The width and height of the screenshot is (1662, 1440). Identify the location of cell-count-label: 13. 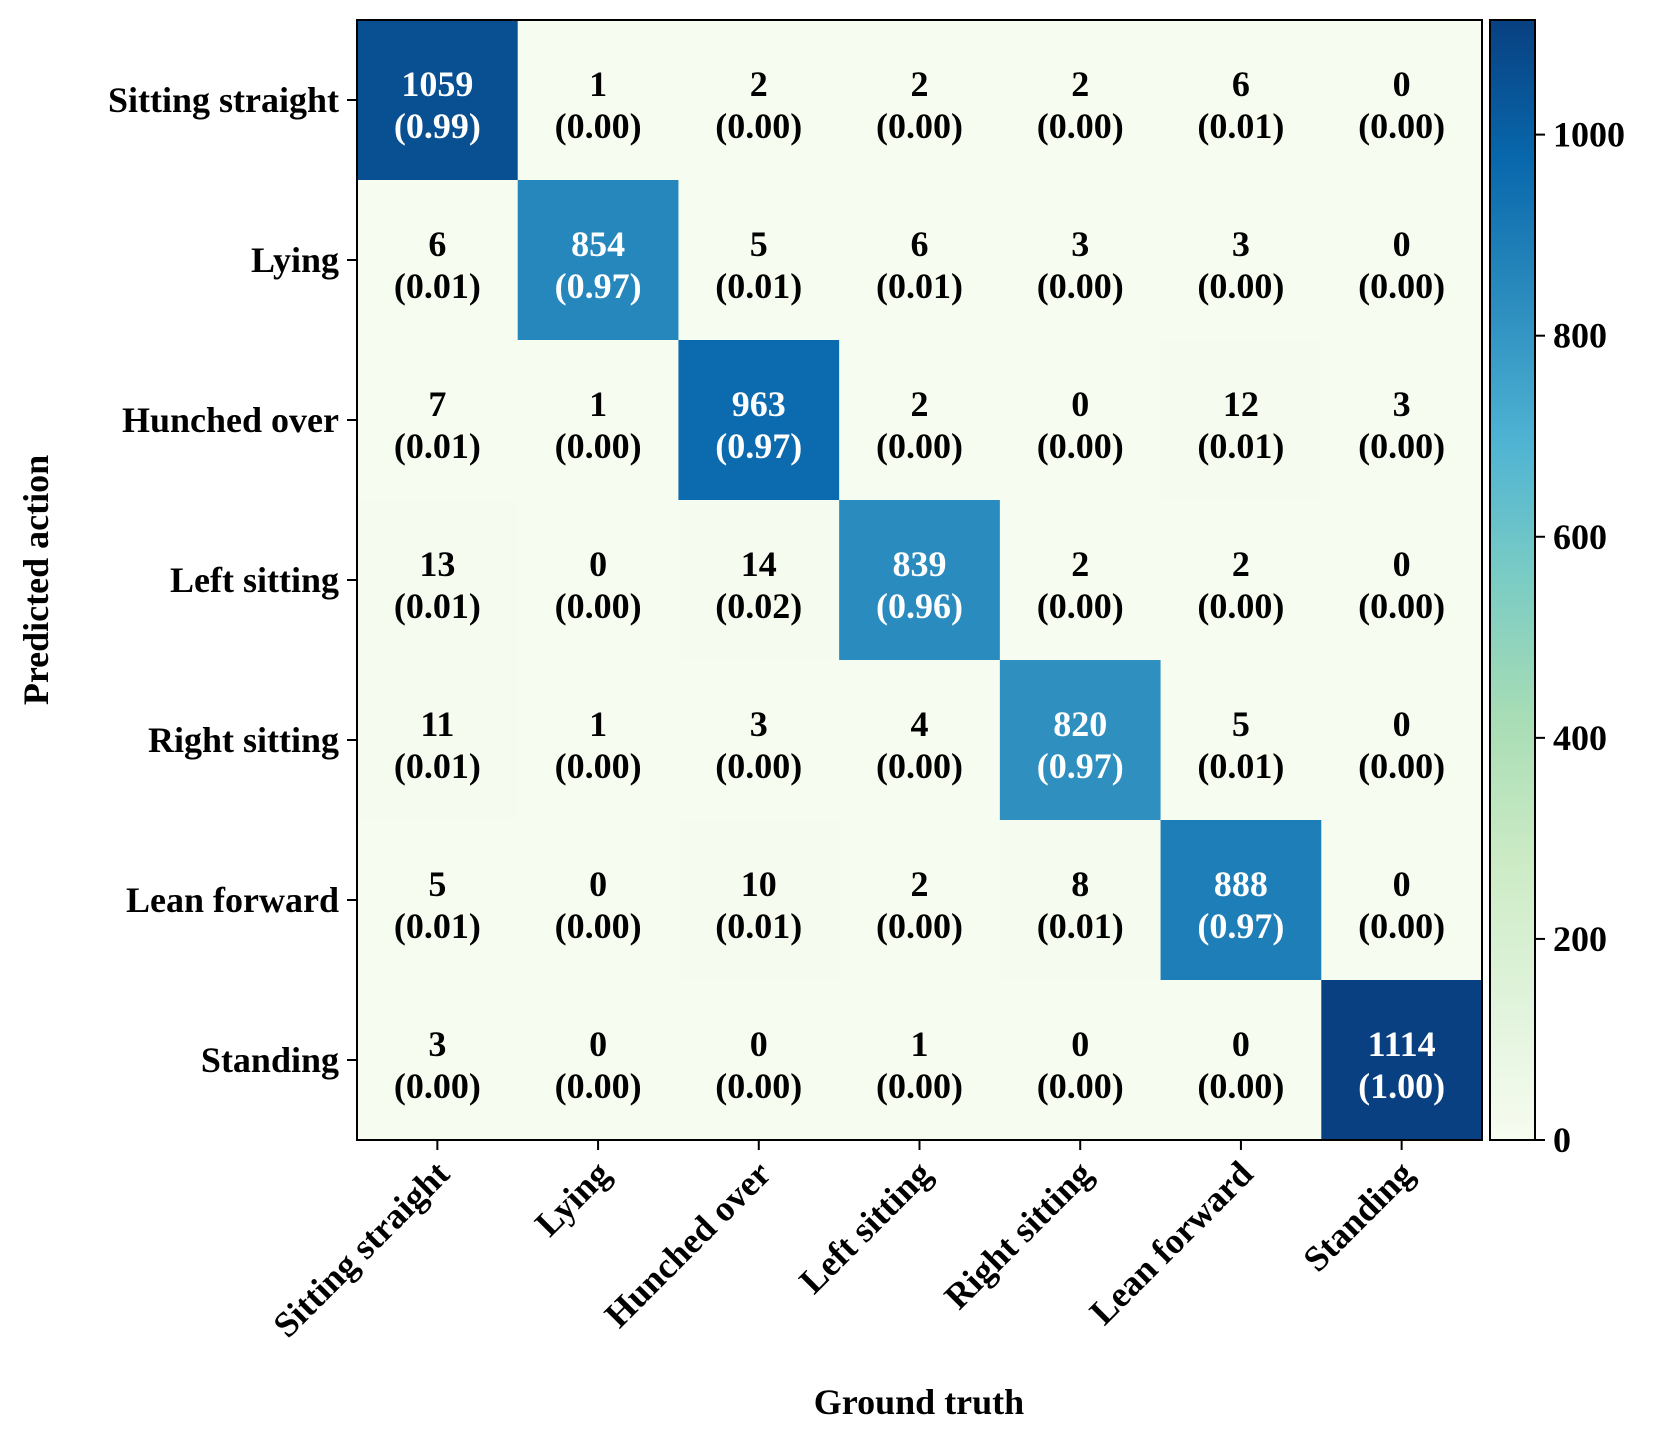
(437, 564).